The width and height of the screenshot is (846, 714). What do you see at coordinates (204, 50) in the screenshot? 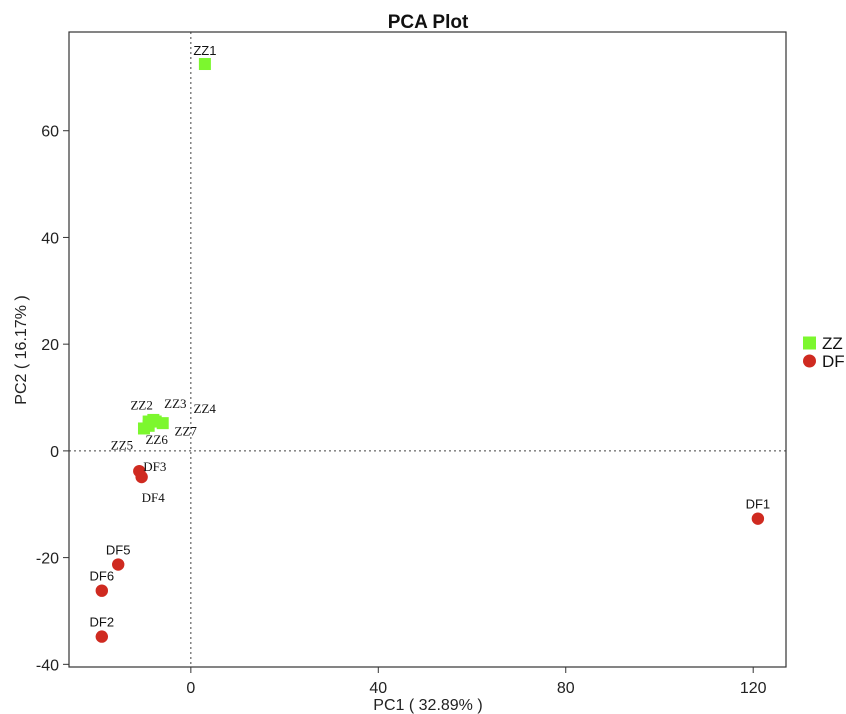
I see `point-label-zz1: ZZ1` at bounding box center [204, 50].